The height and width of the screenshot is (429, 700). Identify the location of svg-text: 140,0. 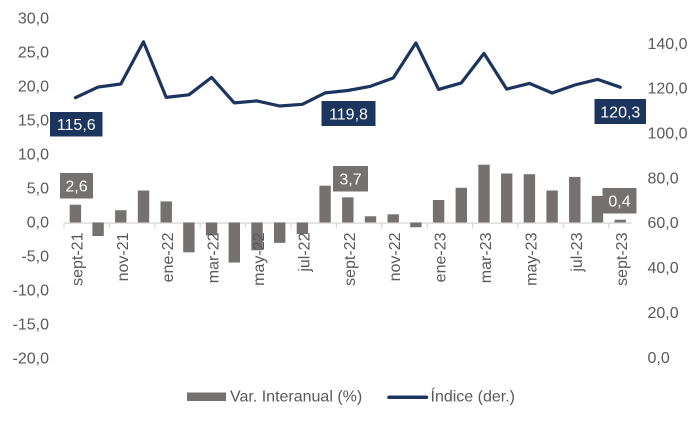
(668, 44).